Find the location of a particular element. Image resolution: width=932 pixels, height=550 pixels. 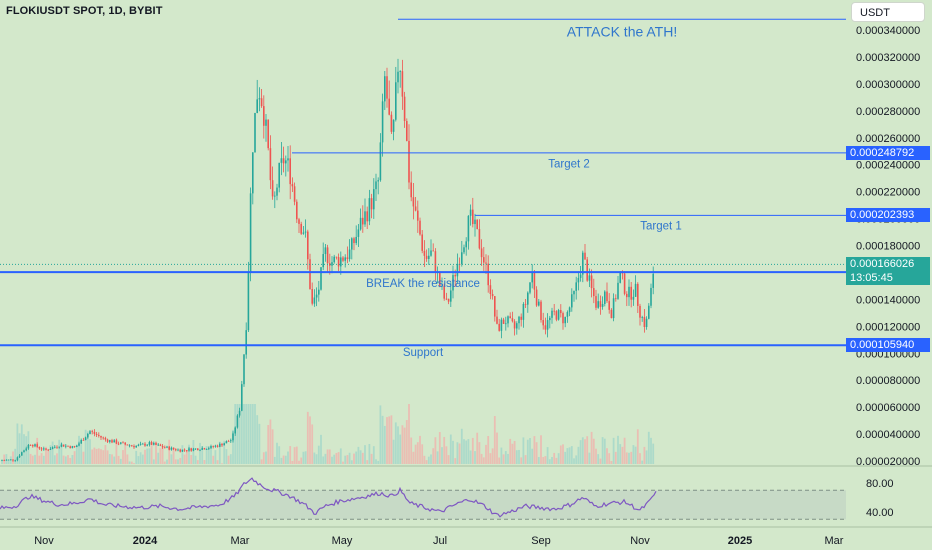

rsi-pane: 80.00 40.00 is located at coordinates (447, 498).